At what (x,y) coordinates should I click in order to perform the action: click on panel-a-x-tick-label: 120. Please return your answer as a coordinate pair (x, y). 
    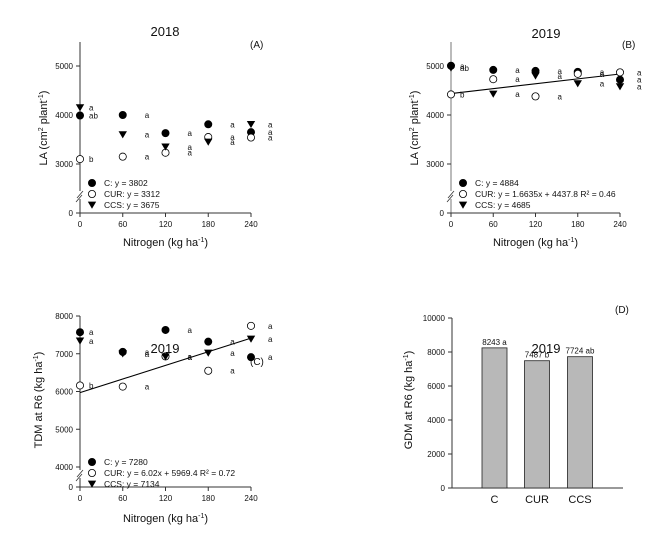
    Looking at the image, I should click on (166, 224).